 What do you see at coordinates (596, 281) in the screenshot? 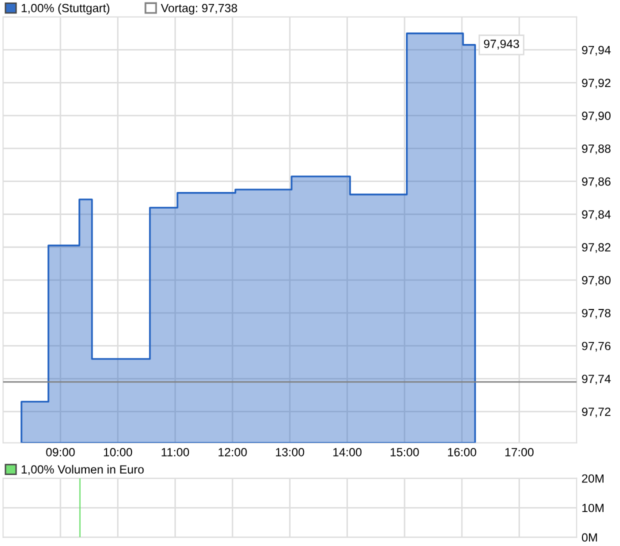
I see `y-tick-label: 97,80` at bounding box center [596, 281].